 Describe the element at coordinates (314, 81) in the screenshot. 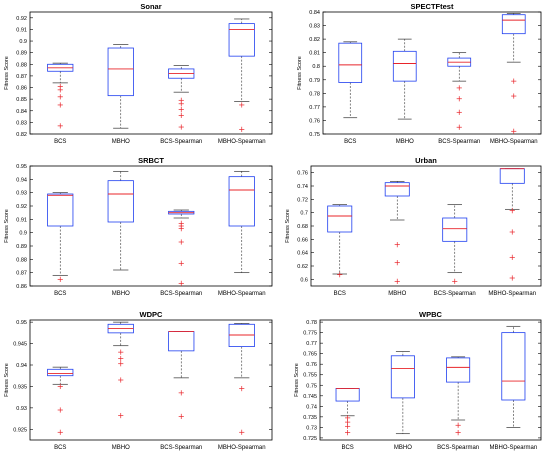

I see `y-tick-label: 0.79` at that location.